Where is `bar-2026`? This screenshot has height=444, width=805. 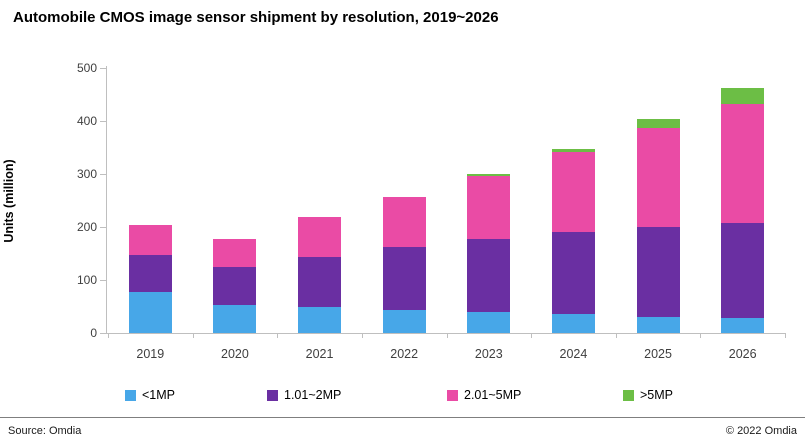
bar-2026 is located at coordinates (743, 210).